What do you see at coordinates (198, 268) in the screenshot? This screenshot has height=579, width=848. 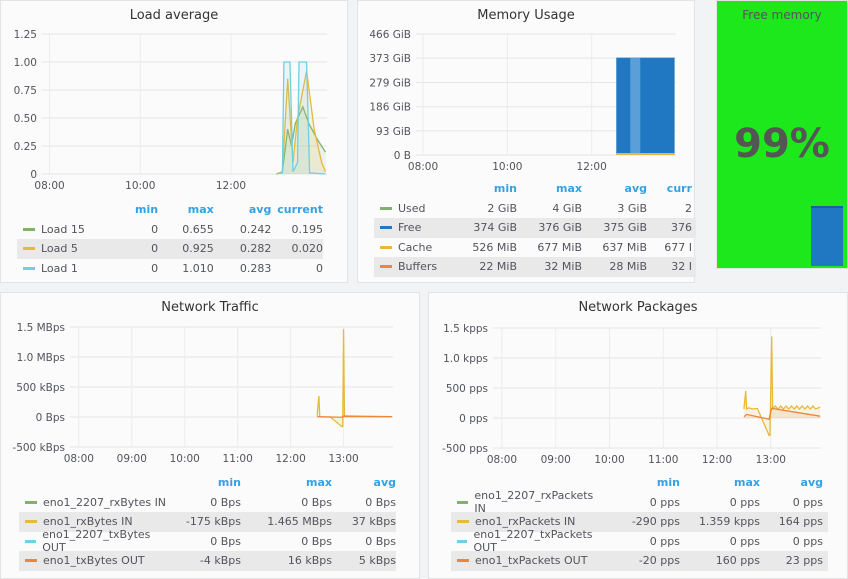 I see `legend-value: 1.010` at bounding box center [198, 268].